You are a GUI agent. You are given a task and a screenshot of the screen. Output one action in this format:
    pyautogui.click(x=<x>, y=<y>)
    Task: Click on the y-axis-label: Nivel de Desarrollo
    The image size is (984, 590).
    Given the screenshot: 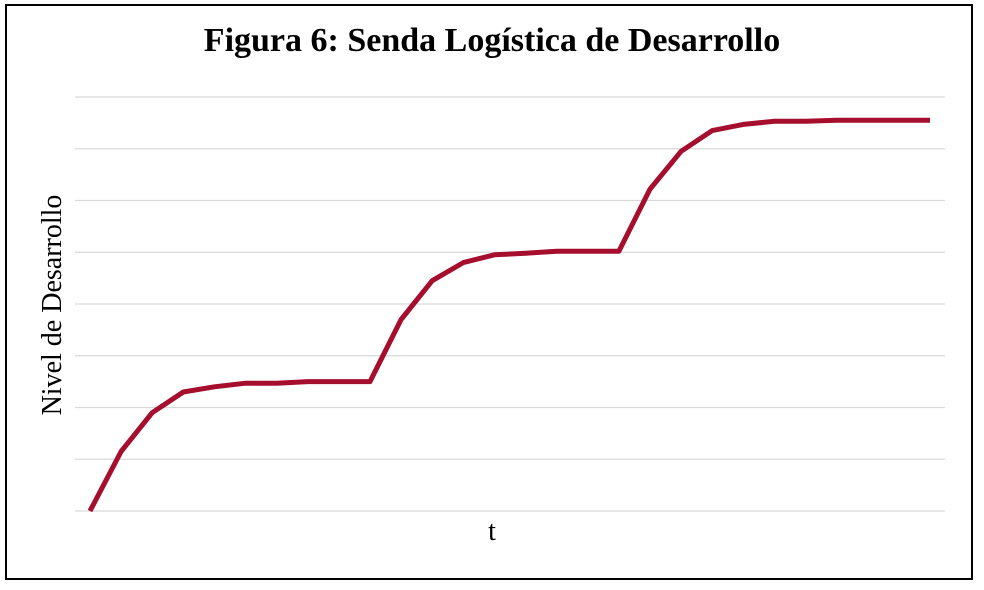 What is the action you would take?
    pyautogui.click(x=52, y=305)
    